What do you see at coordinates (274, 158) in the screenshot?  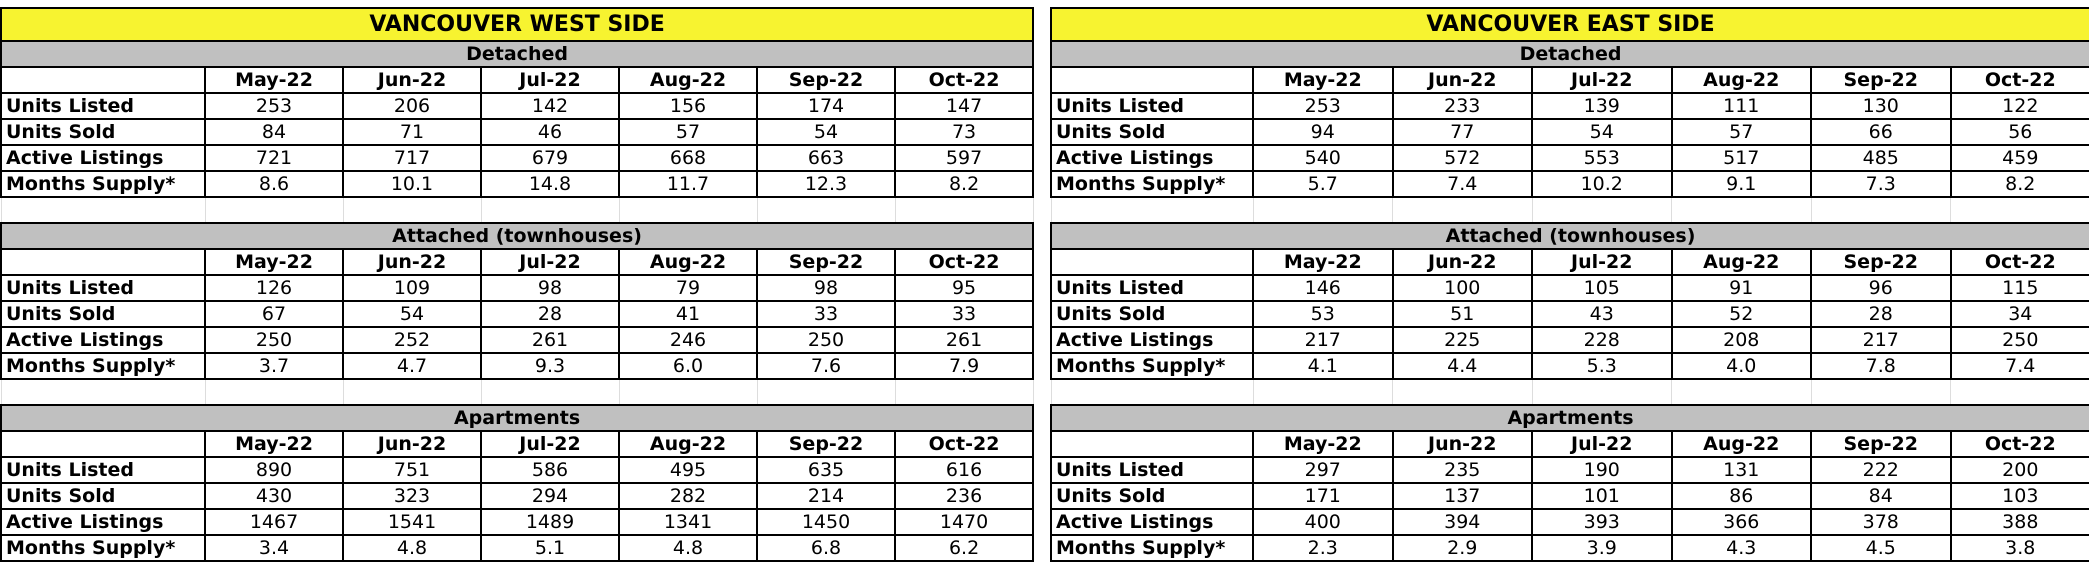 I see `value-cell: 721` at bounding box center [274, 158].